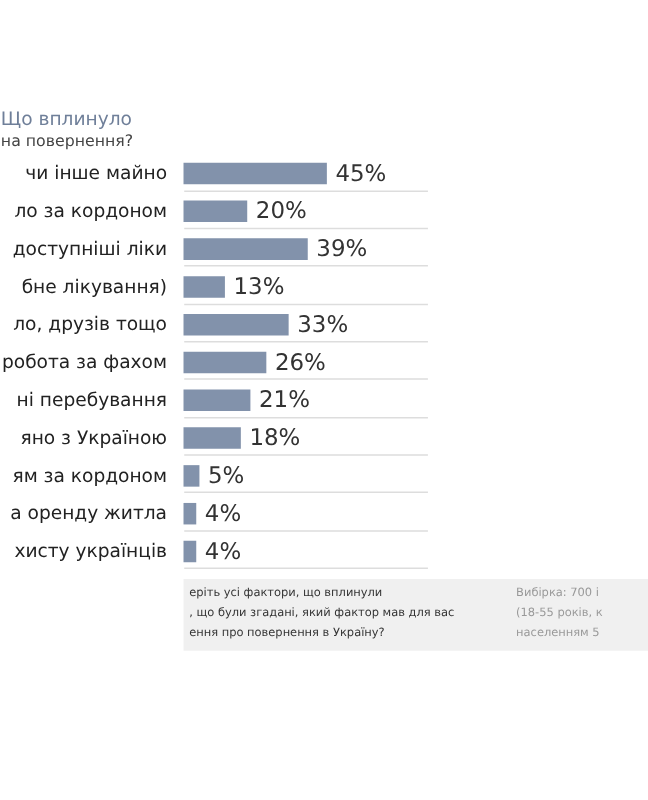 The width and height of the screenshot is (648, 800). Describe the element at coordinates (66, 119) in the screenshot. I see `chart-title: Що вплинуло` at that location.